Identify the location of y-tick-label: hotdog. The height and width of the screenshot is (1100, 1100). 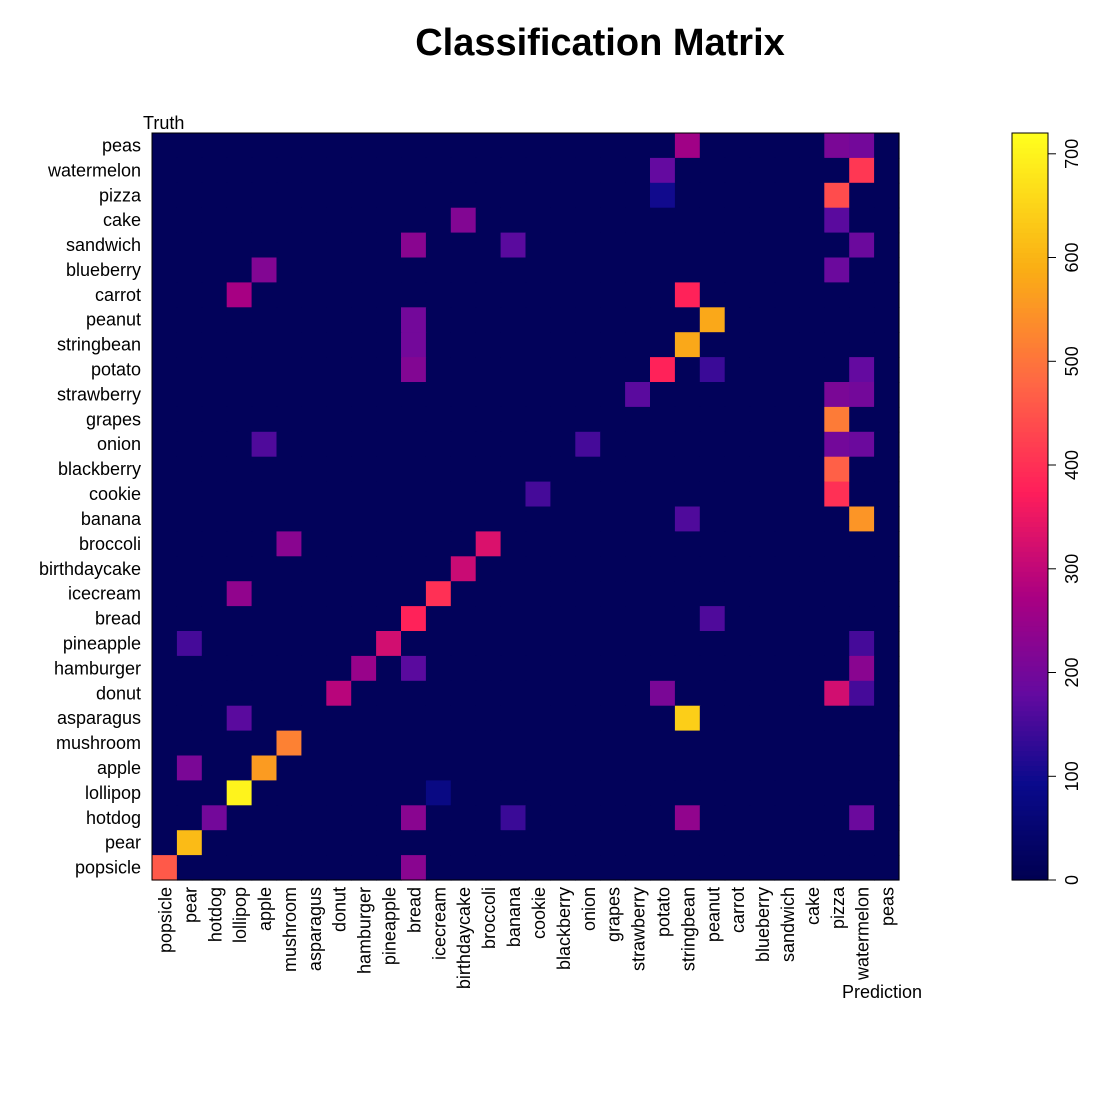
(113, 818).